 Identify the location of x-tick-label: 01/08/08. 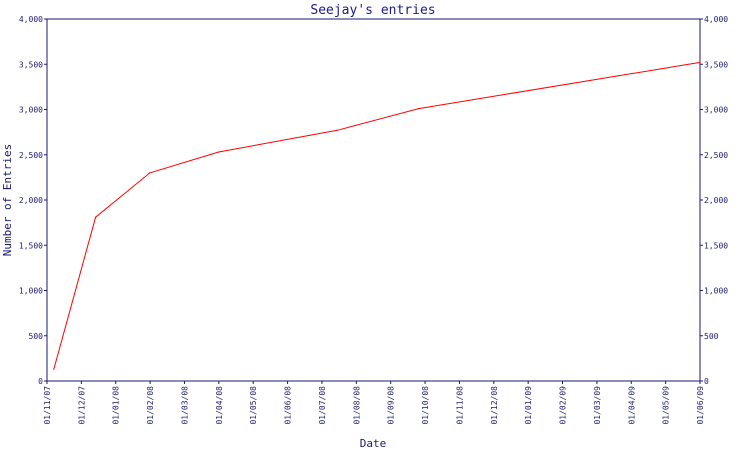
(356, 405).